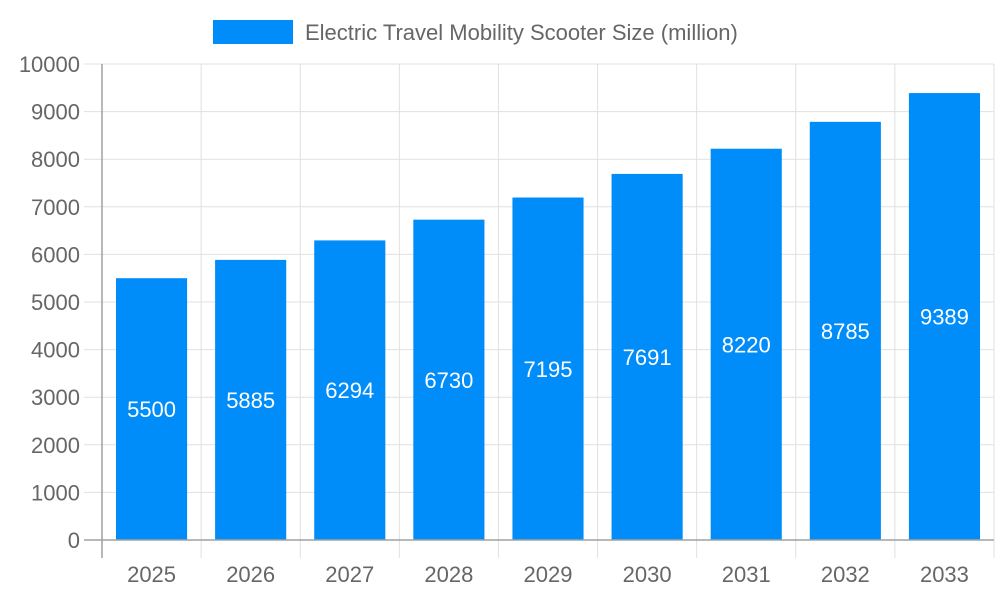 This screenshot has height=605, width=1000. I want to click on y-tick-label: 10000, so click(49, 64).